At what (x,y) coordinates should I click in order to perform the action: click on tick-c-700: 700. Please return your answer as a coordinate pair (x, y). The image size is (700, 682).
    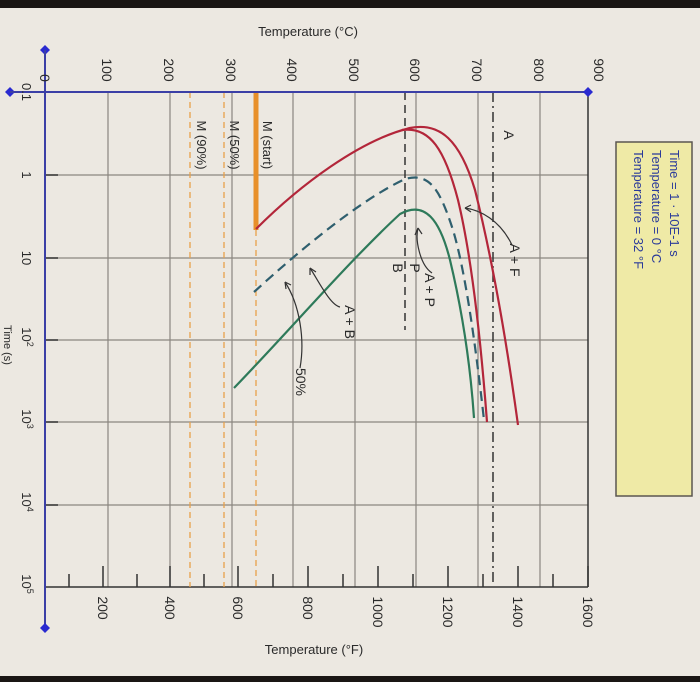
    Looking at the image, I should click on (477, 70).